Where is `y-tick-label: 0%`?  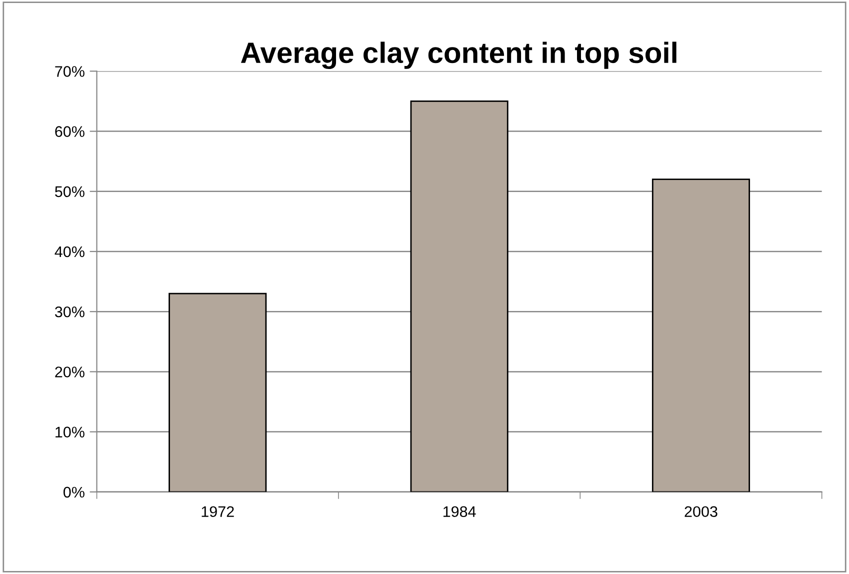 y-tick-label: 0% is located at coordinates (73, 492).